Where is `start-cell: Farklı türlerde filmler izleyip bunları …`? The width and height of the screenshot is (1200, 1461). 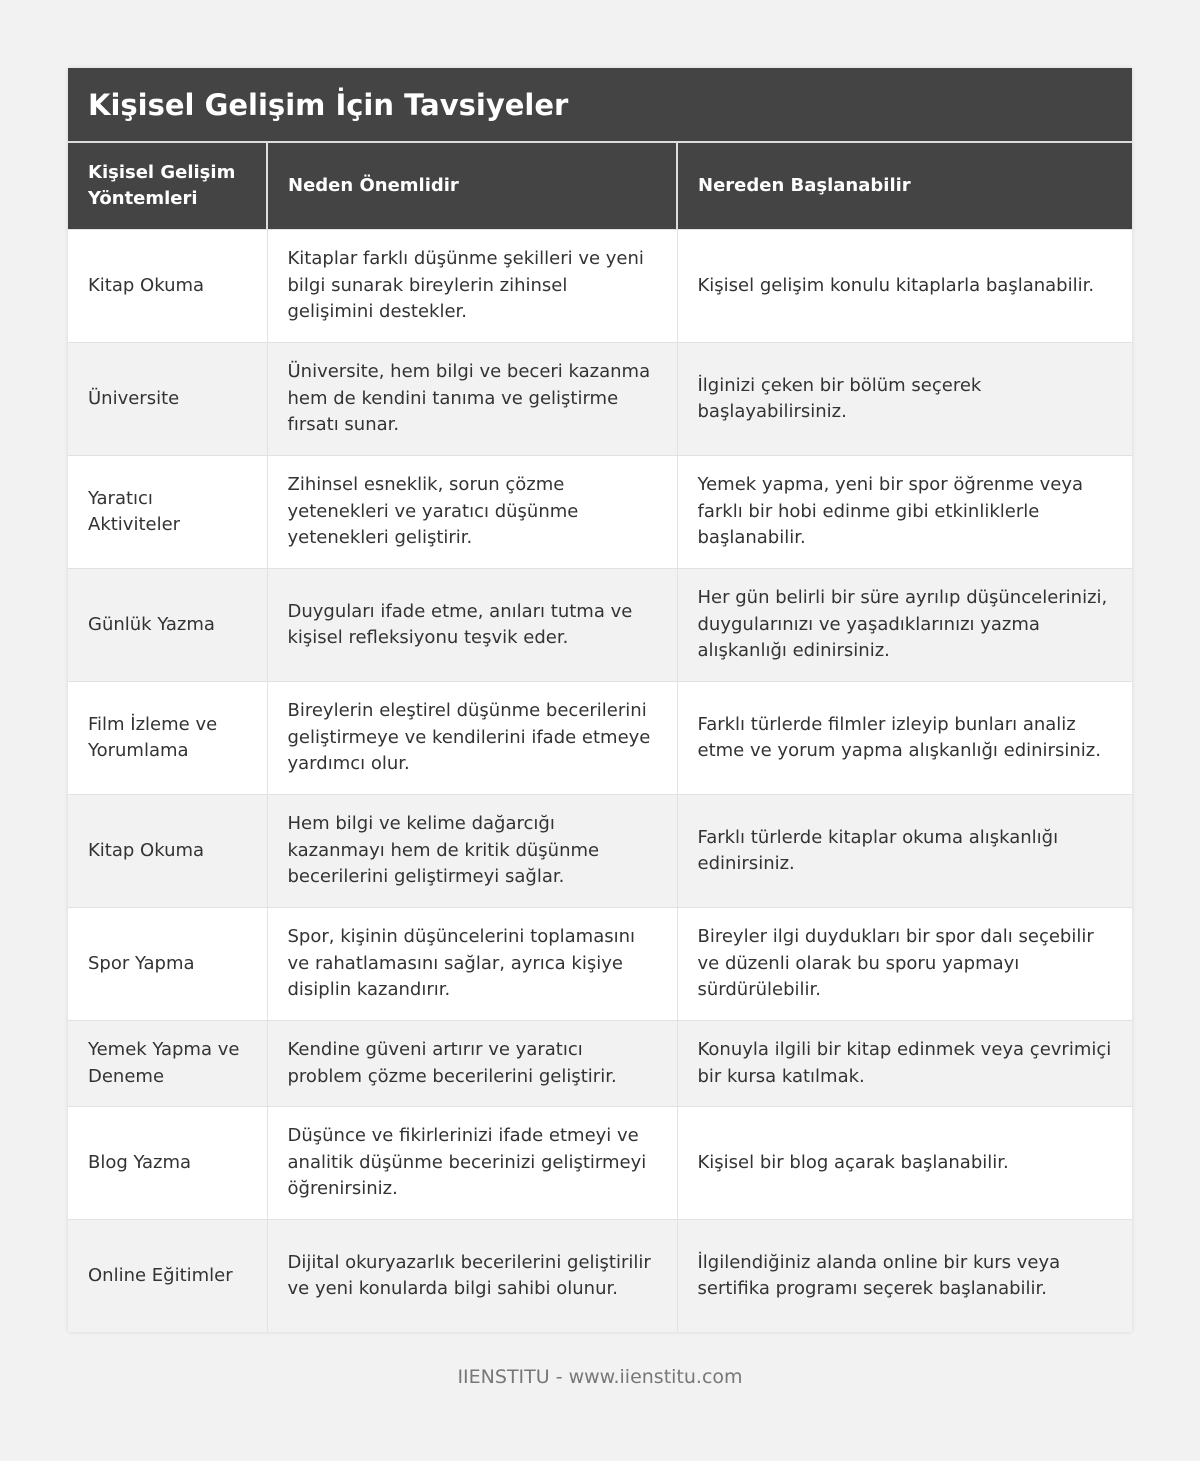 start-cell: Farklı türlerde filmler izleyip bunları … is located at coordinates (904, 738).